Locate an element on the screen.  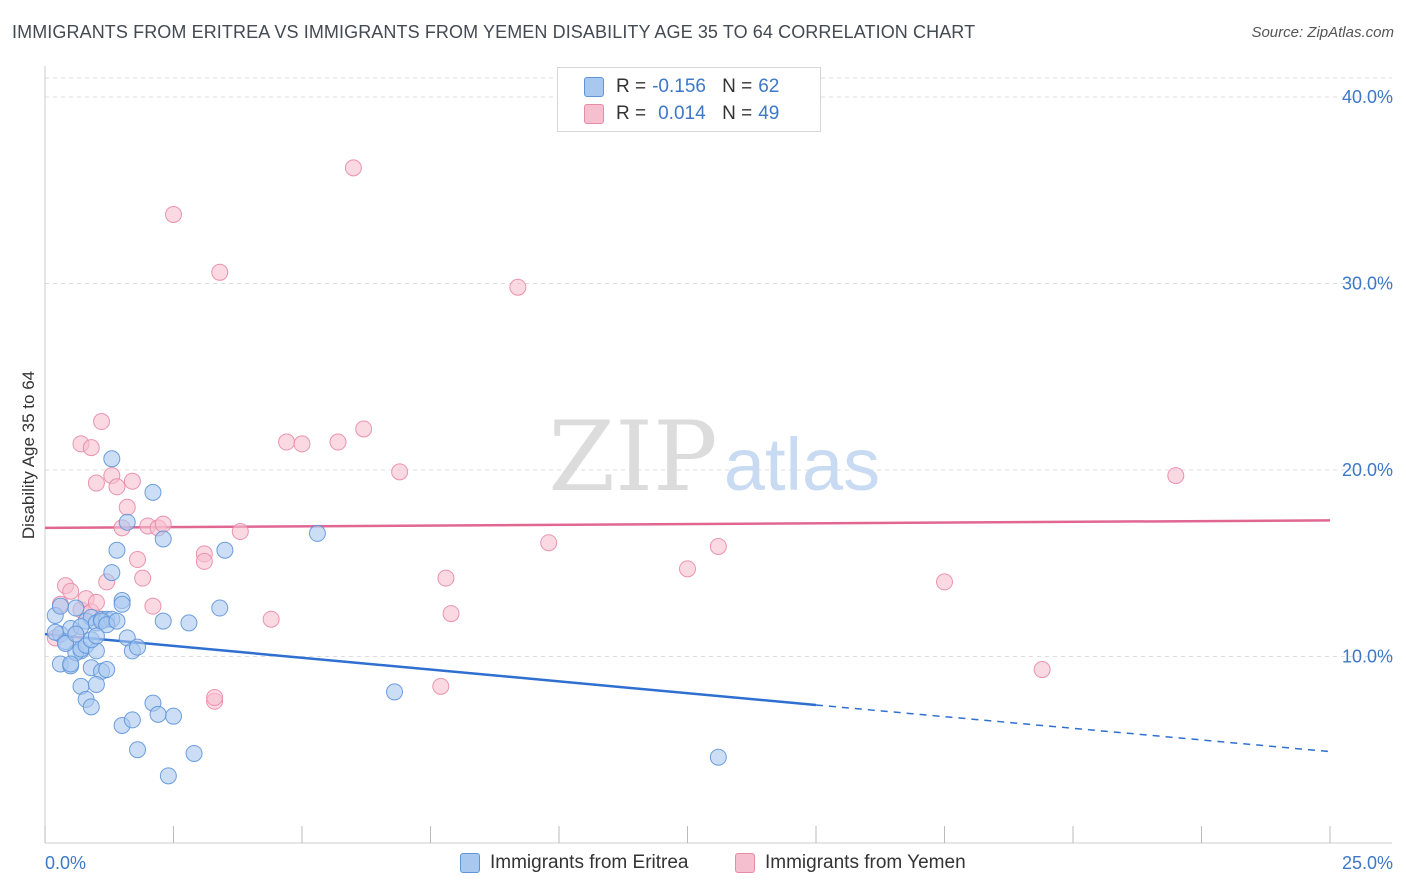
n-value: 49 is located at coordinates (769, 113).